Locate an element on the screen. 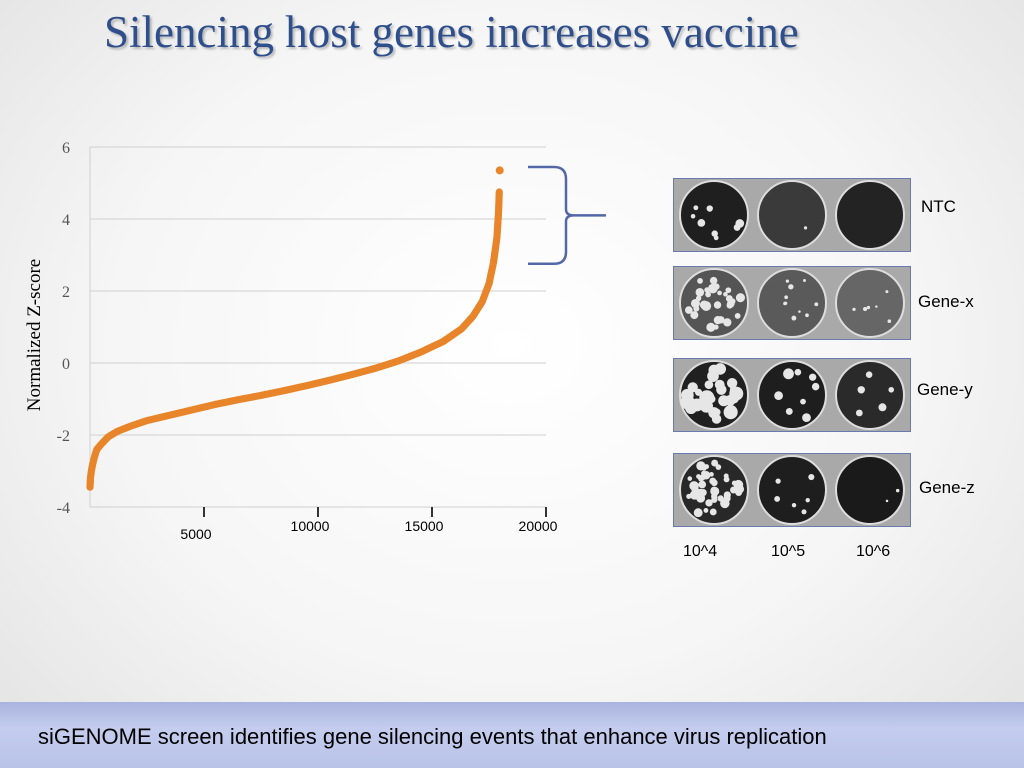 Image resolution: width=1024 pixels, height=768 pixels. data-point is located at coordinates (499, 192).